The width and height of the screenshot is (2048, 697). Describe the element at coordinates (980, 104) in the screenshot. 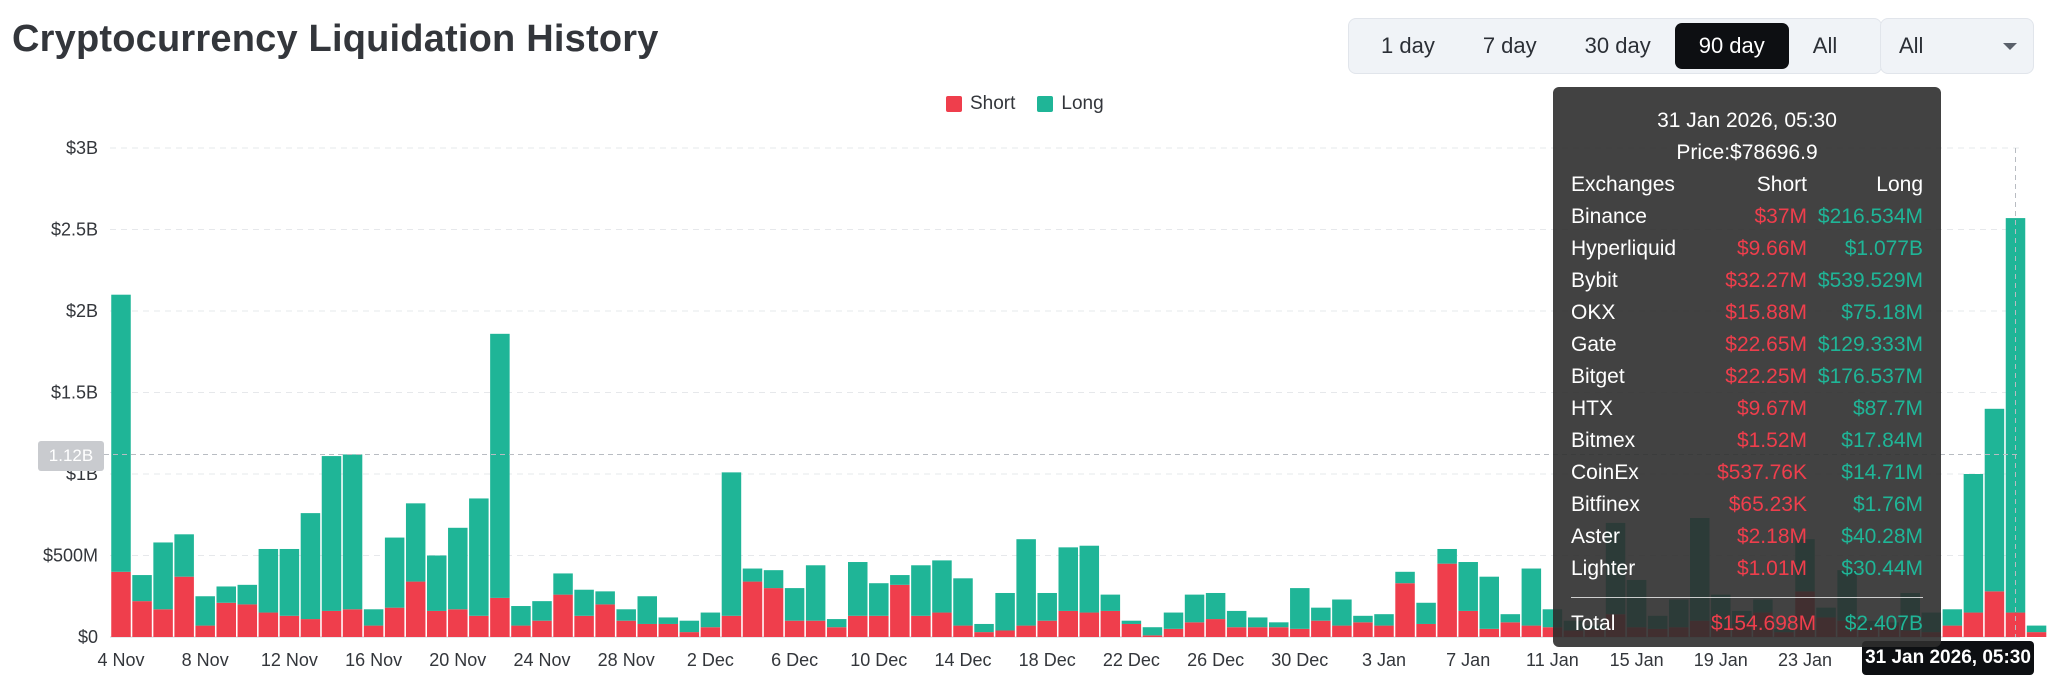

I see `legend-item-short: Short` at that location.